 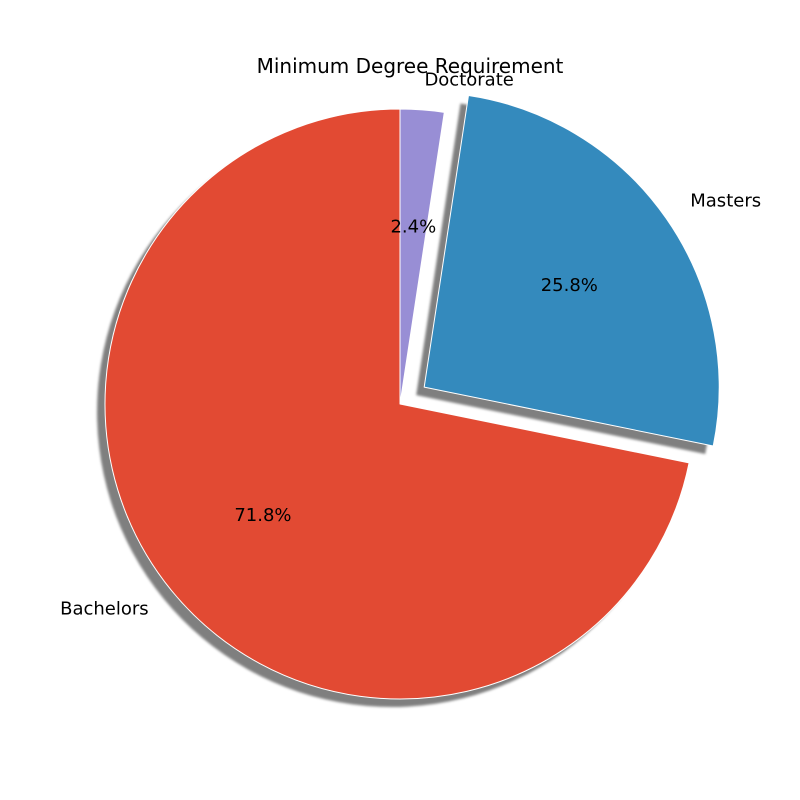 I want to click on slice-percent-label-doctorate: 2.4%, so click(x=413, y=227).